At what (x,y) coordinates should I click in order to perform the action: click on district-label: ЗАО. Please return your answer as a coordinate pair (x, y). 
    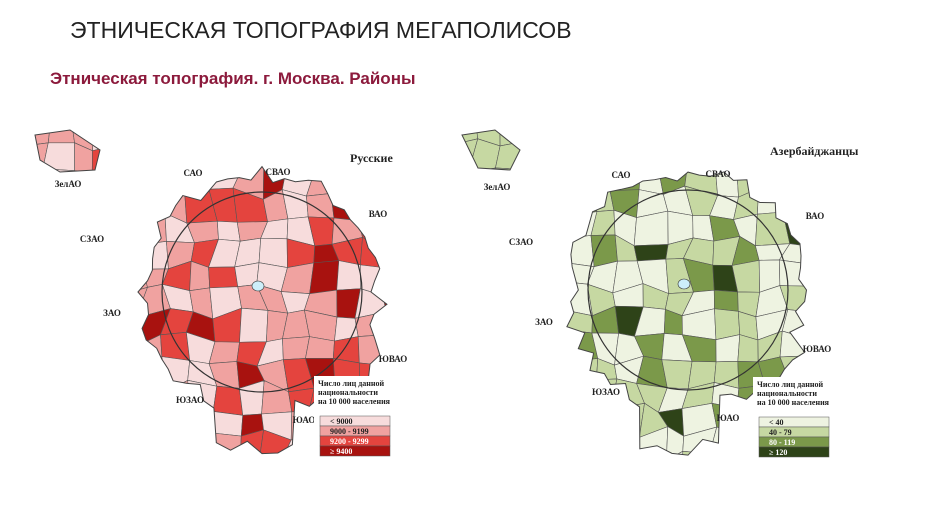
    Looking at the image, I should click on (112, 313).